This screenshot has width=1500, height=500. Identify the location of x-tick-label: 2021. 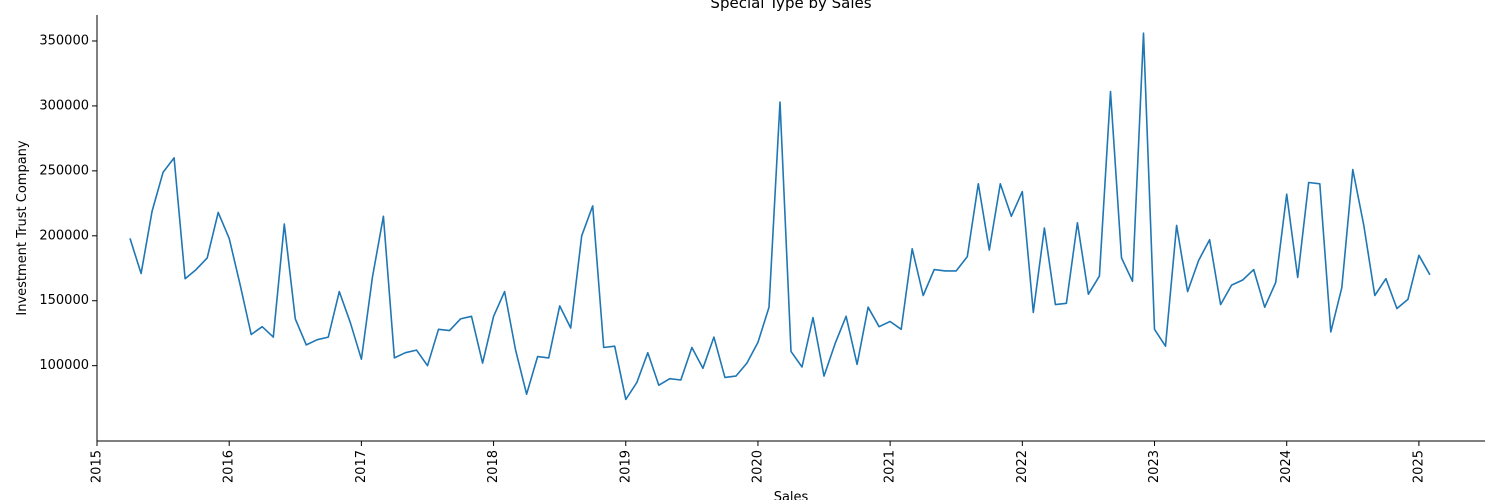
(890, 466).